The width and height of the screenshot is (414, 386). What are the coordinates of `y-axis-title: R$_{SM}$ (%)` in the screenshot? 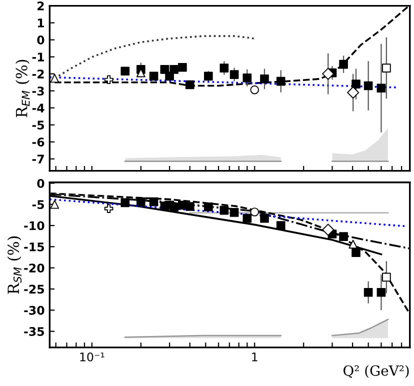 It's located at (14, 265).